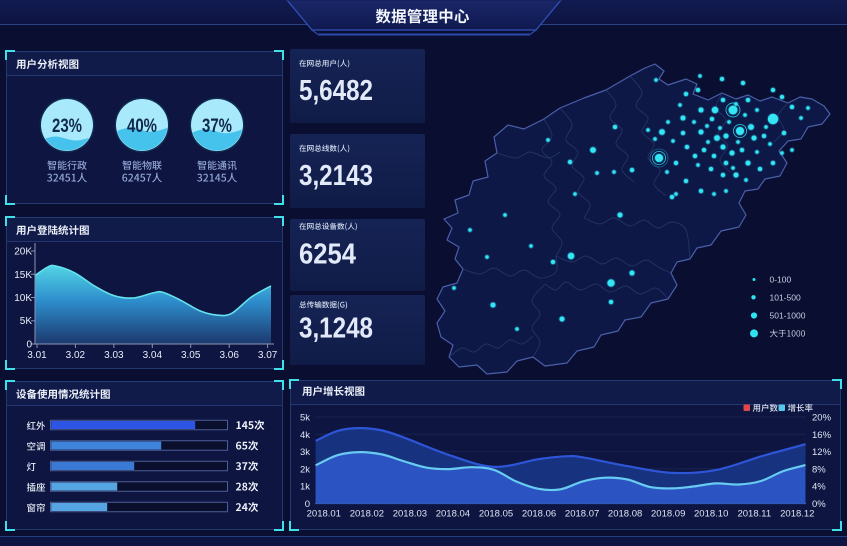 This screenshot has width=847, height=546. Describe the element at coordinates (217, 126) in the screenshot. I see `svg-text: 37%` at that location.